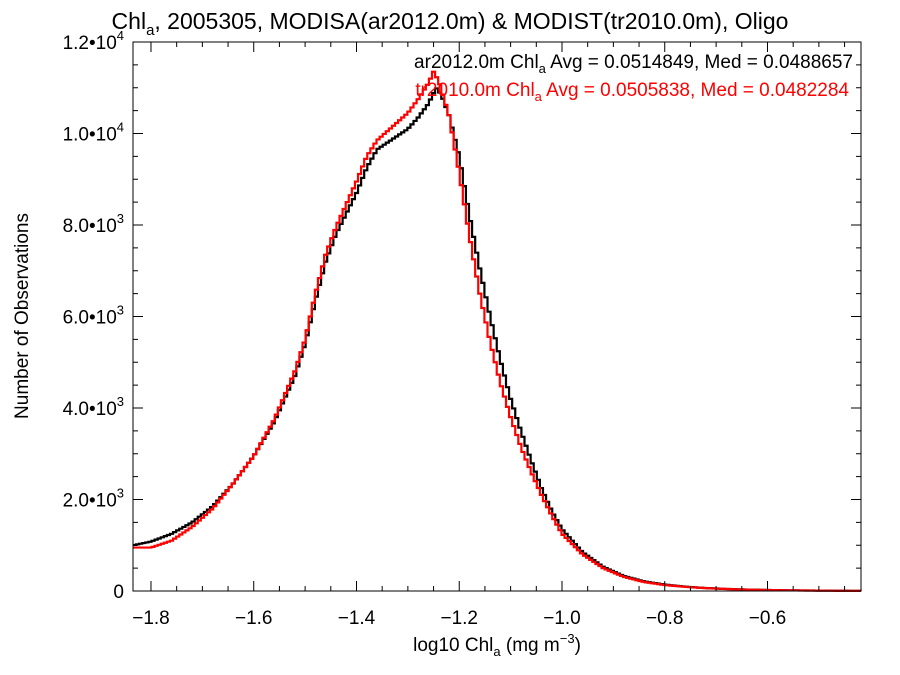  I want to click on y-axis-label: Number of Observations, so click(22, 316).